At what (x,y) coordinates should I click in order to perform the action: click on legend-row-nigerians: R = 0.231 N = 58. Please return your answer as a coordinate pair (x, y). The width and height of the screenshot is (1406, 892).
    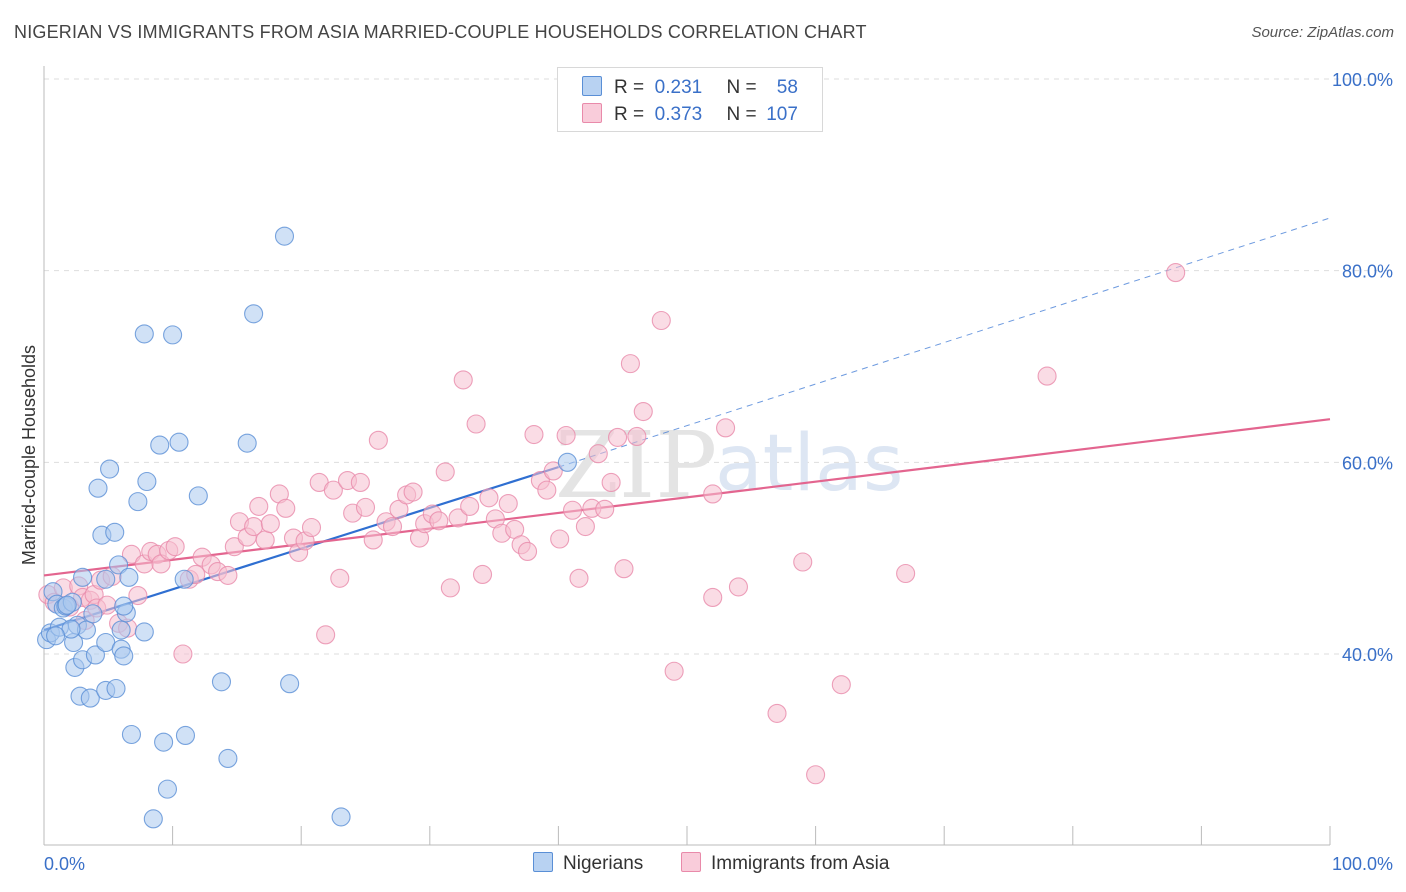
    Looking at the image, I should click on (690, 88).